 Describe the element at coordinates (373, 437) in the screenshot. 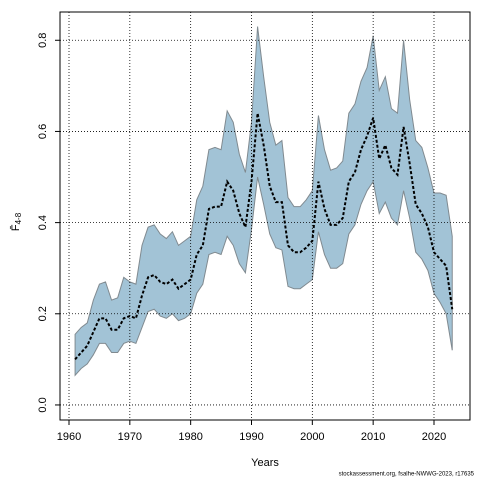

I see `x-tick-label: 2010` at that location.